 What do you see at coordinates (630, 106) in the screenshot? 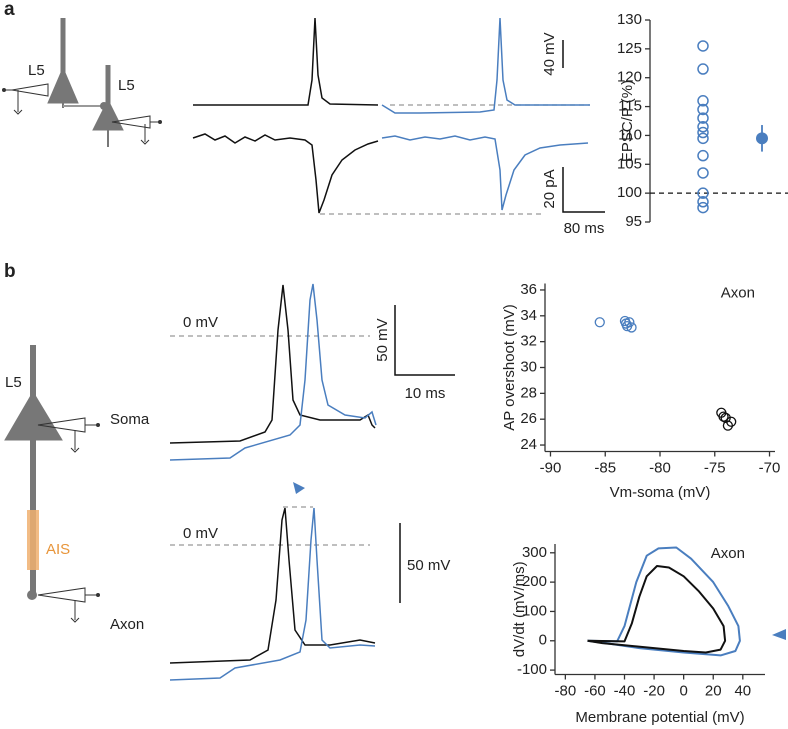
I see `y-tick-label: 115` at bounding box center [630, 106].